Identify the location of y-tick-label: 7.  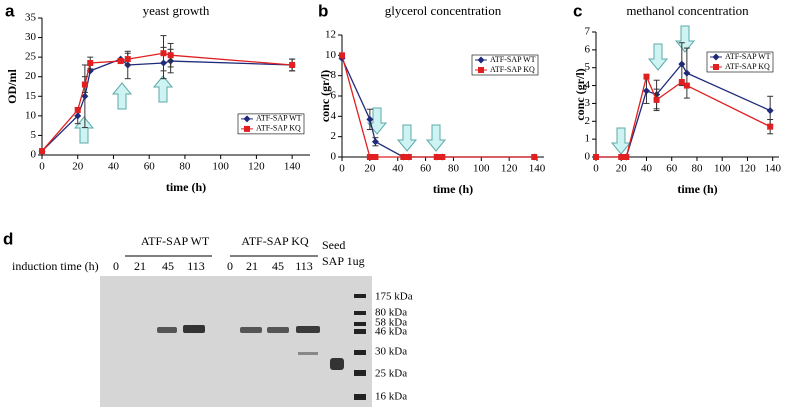
(588, 32).